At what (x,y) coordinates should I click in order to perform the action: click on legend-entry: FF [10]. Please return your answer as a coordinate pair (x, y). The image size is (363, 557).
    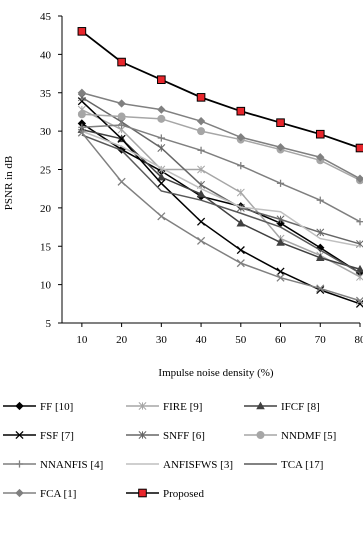
    Looking at the image, I should click on (38, 407).